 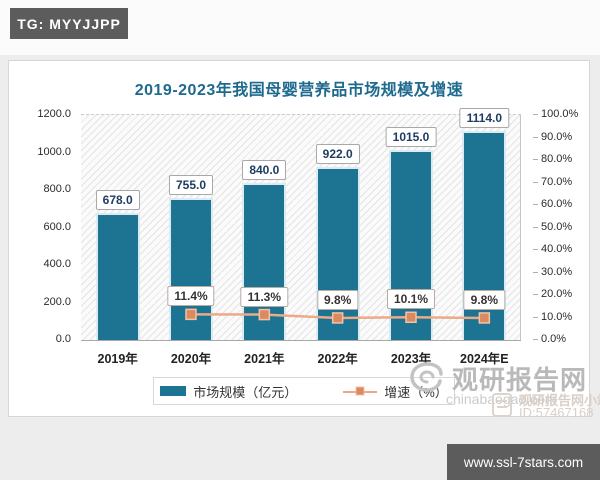 What do you see at coordinates (54, 114) in the screenshot?
I see `y-axis-left-label: 1200.0` at bounding box center [54, 114].